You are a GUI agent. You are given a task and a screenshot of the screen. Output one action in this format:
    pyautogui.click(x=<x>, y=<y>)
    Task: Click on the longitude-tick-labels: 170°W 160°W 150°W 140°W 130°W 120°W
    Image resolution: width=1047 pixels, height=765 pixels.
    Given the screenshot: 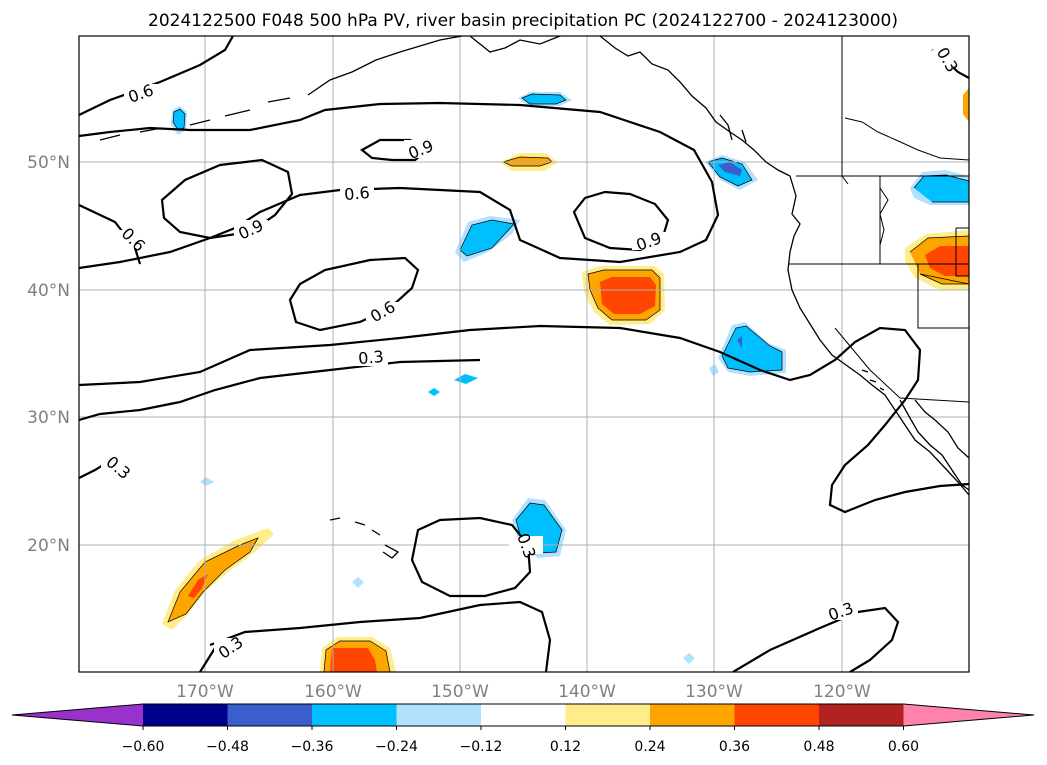 What is the action you would take?
    pyautogui.click(x=523, y=692)
    